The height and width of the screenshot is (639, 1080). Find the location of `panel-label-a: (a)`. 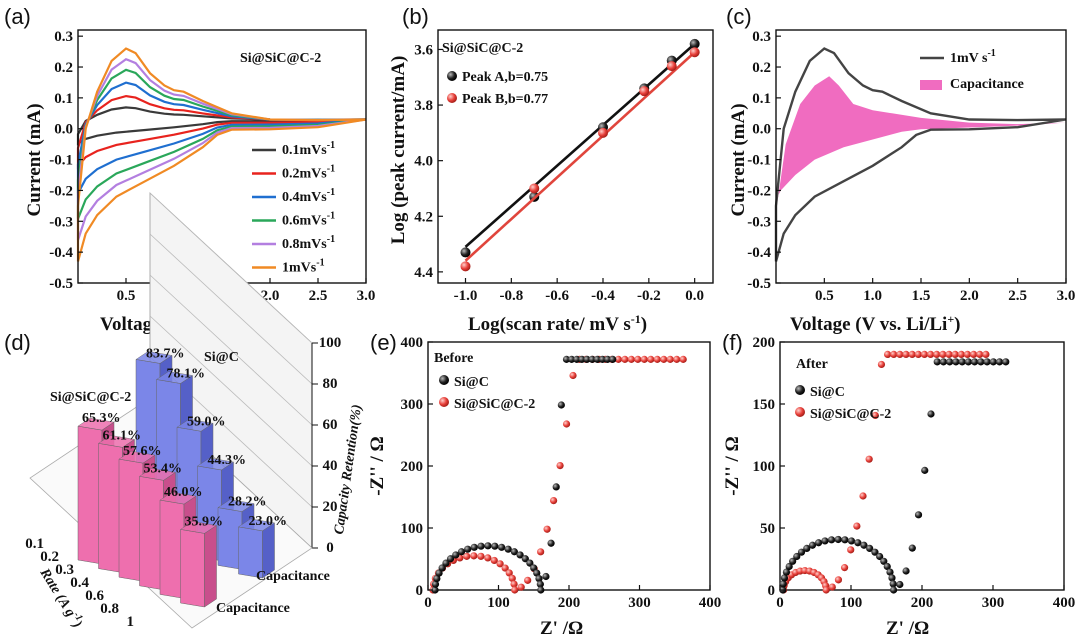

panel-label-a: (a) is located at coordinates (17, 16).